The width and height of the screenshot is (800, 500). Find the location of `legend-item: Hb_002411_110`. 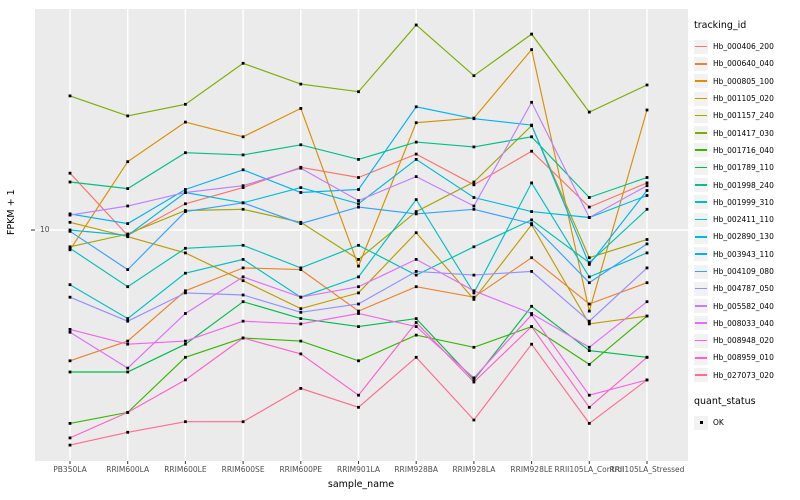

legend-item: Hb_002411_110 is located at coordinates (746, 219).